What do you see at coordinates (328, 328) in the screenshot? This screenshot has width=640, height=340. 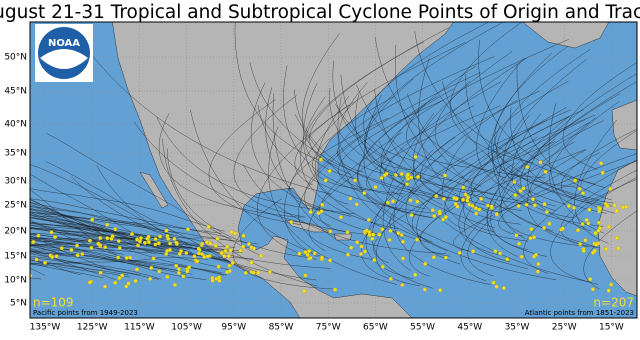 I see `lon-label: 75°W` at bounding box center [328, 328].